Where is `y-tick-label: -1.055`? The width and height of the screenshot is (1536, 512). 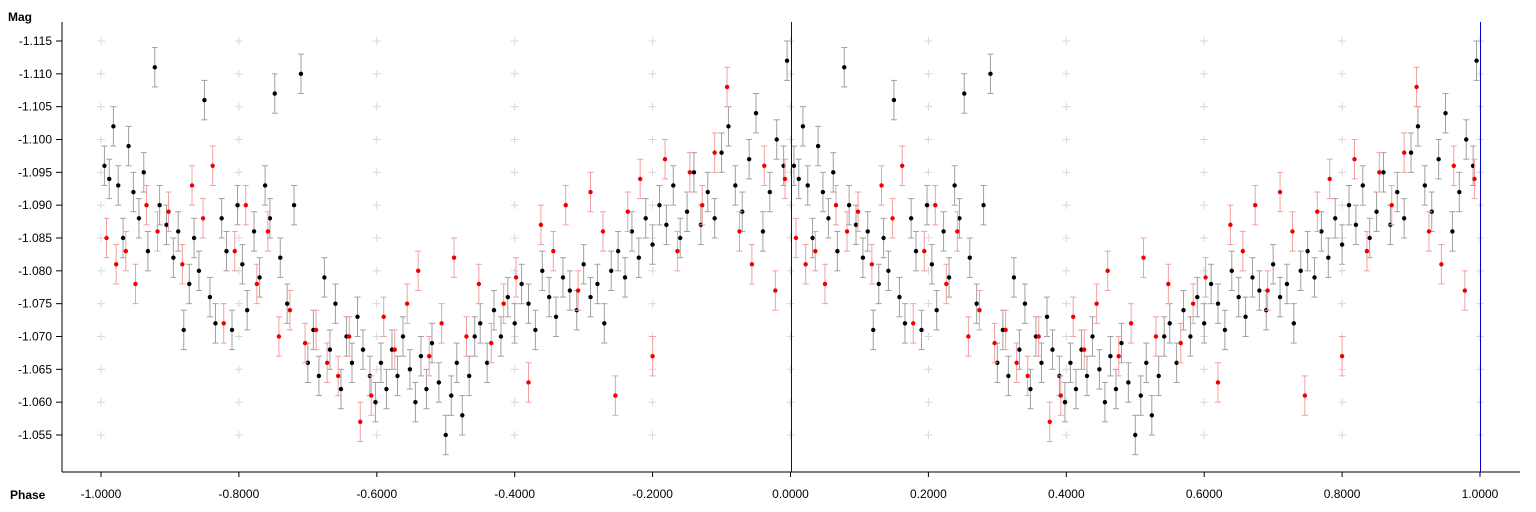
y-tick-label: -1.055 is located at coordinates (35, 435).